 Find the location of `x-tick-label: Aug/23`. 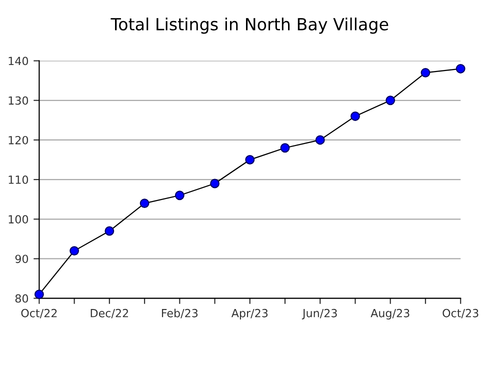

x-tick-label: Aug/23 is located at coordinates (390, 314).